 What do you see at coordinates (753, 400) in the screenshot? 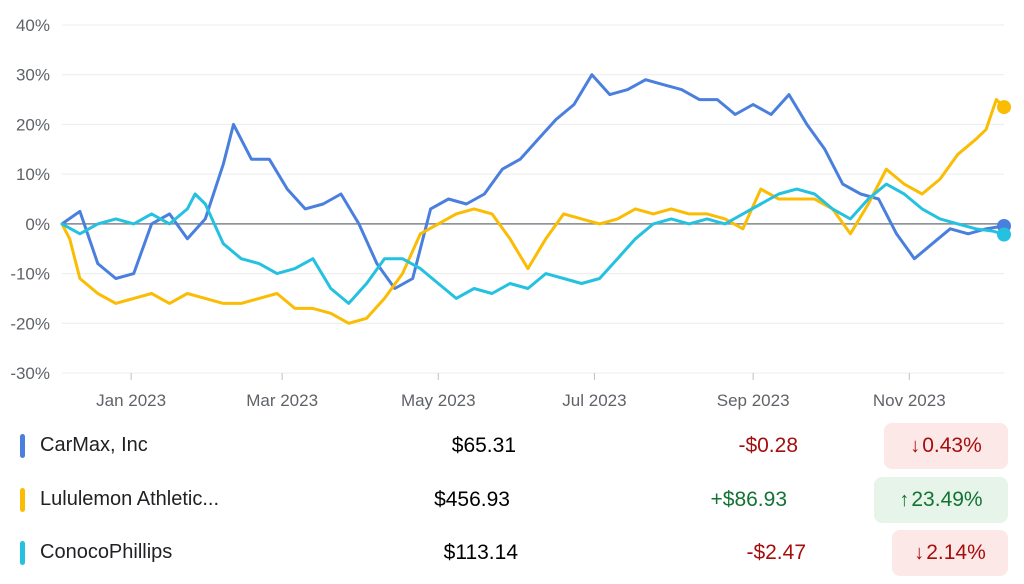
I see `x-tick-label: Sep 2023` at bounding box center [753, 400].